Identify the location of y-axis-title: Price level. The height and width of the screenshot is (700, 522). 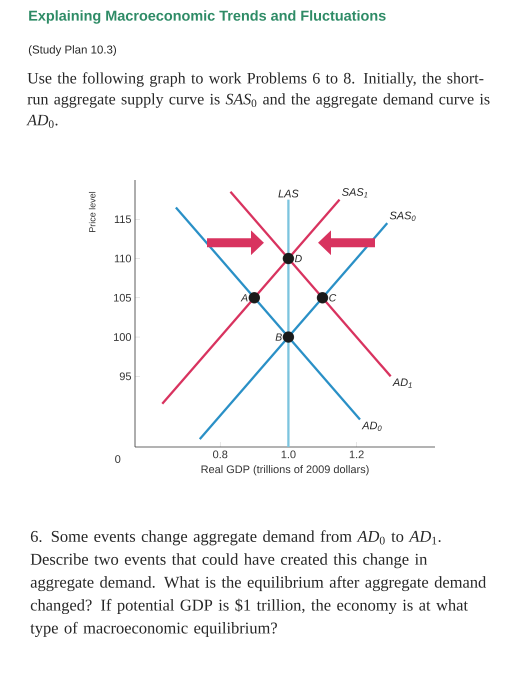
(92, 212).